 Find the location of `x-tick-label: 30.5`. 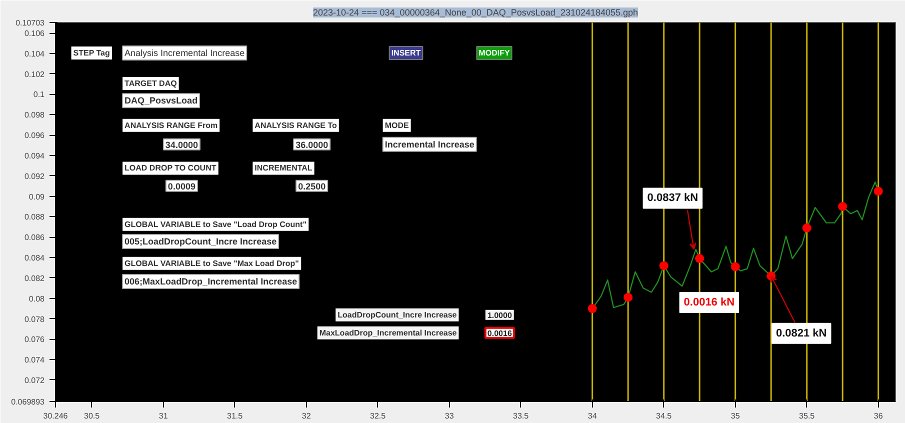

x-tick-label: 30.5 is located at coordinates (92, 416).